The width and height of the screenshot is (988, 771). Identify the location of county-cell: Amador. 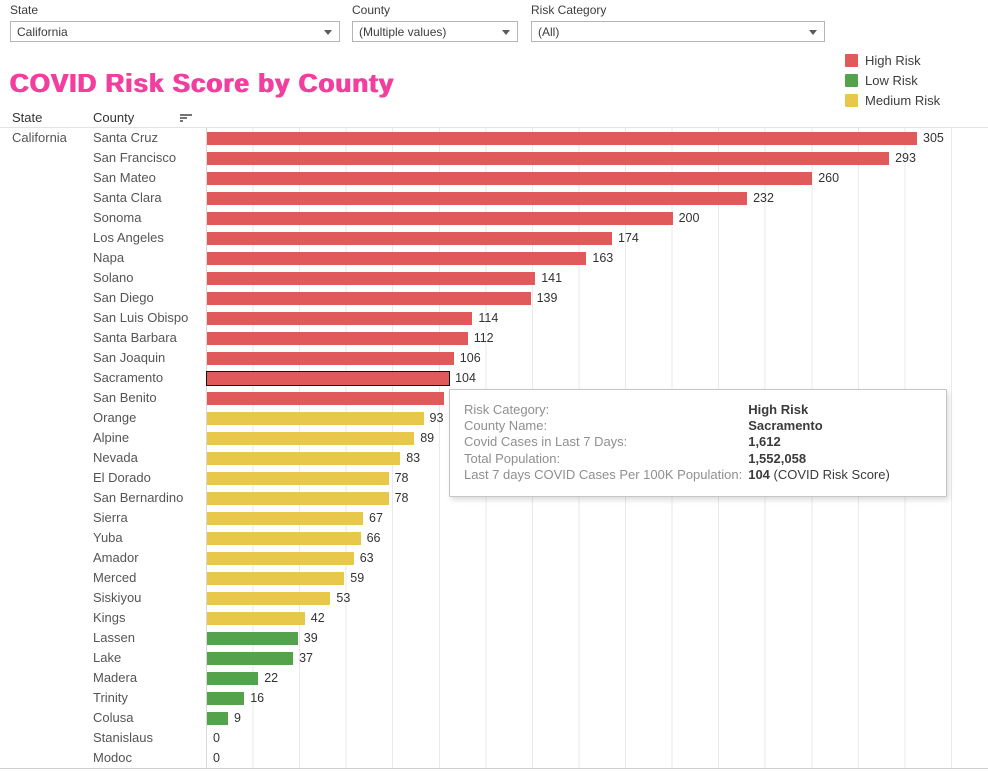
(116, 557).